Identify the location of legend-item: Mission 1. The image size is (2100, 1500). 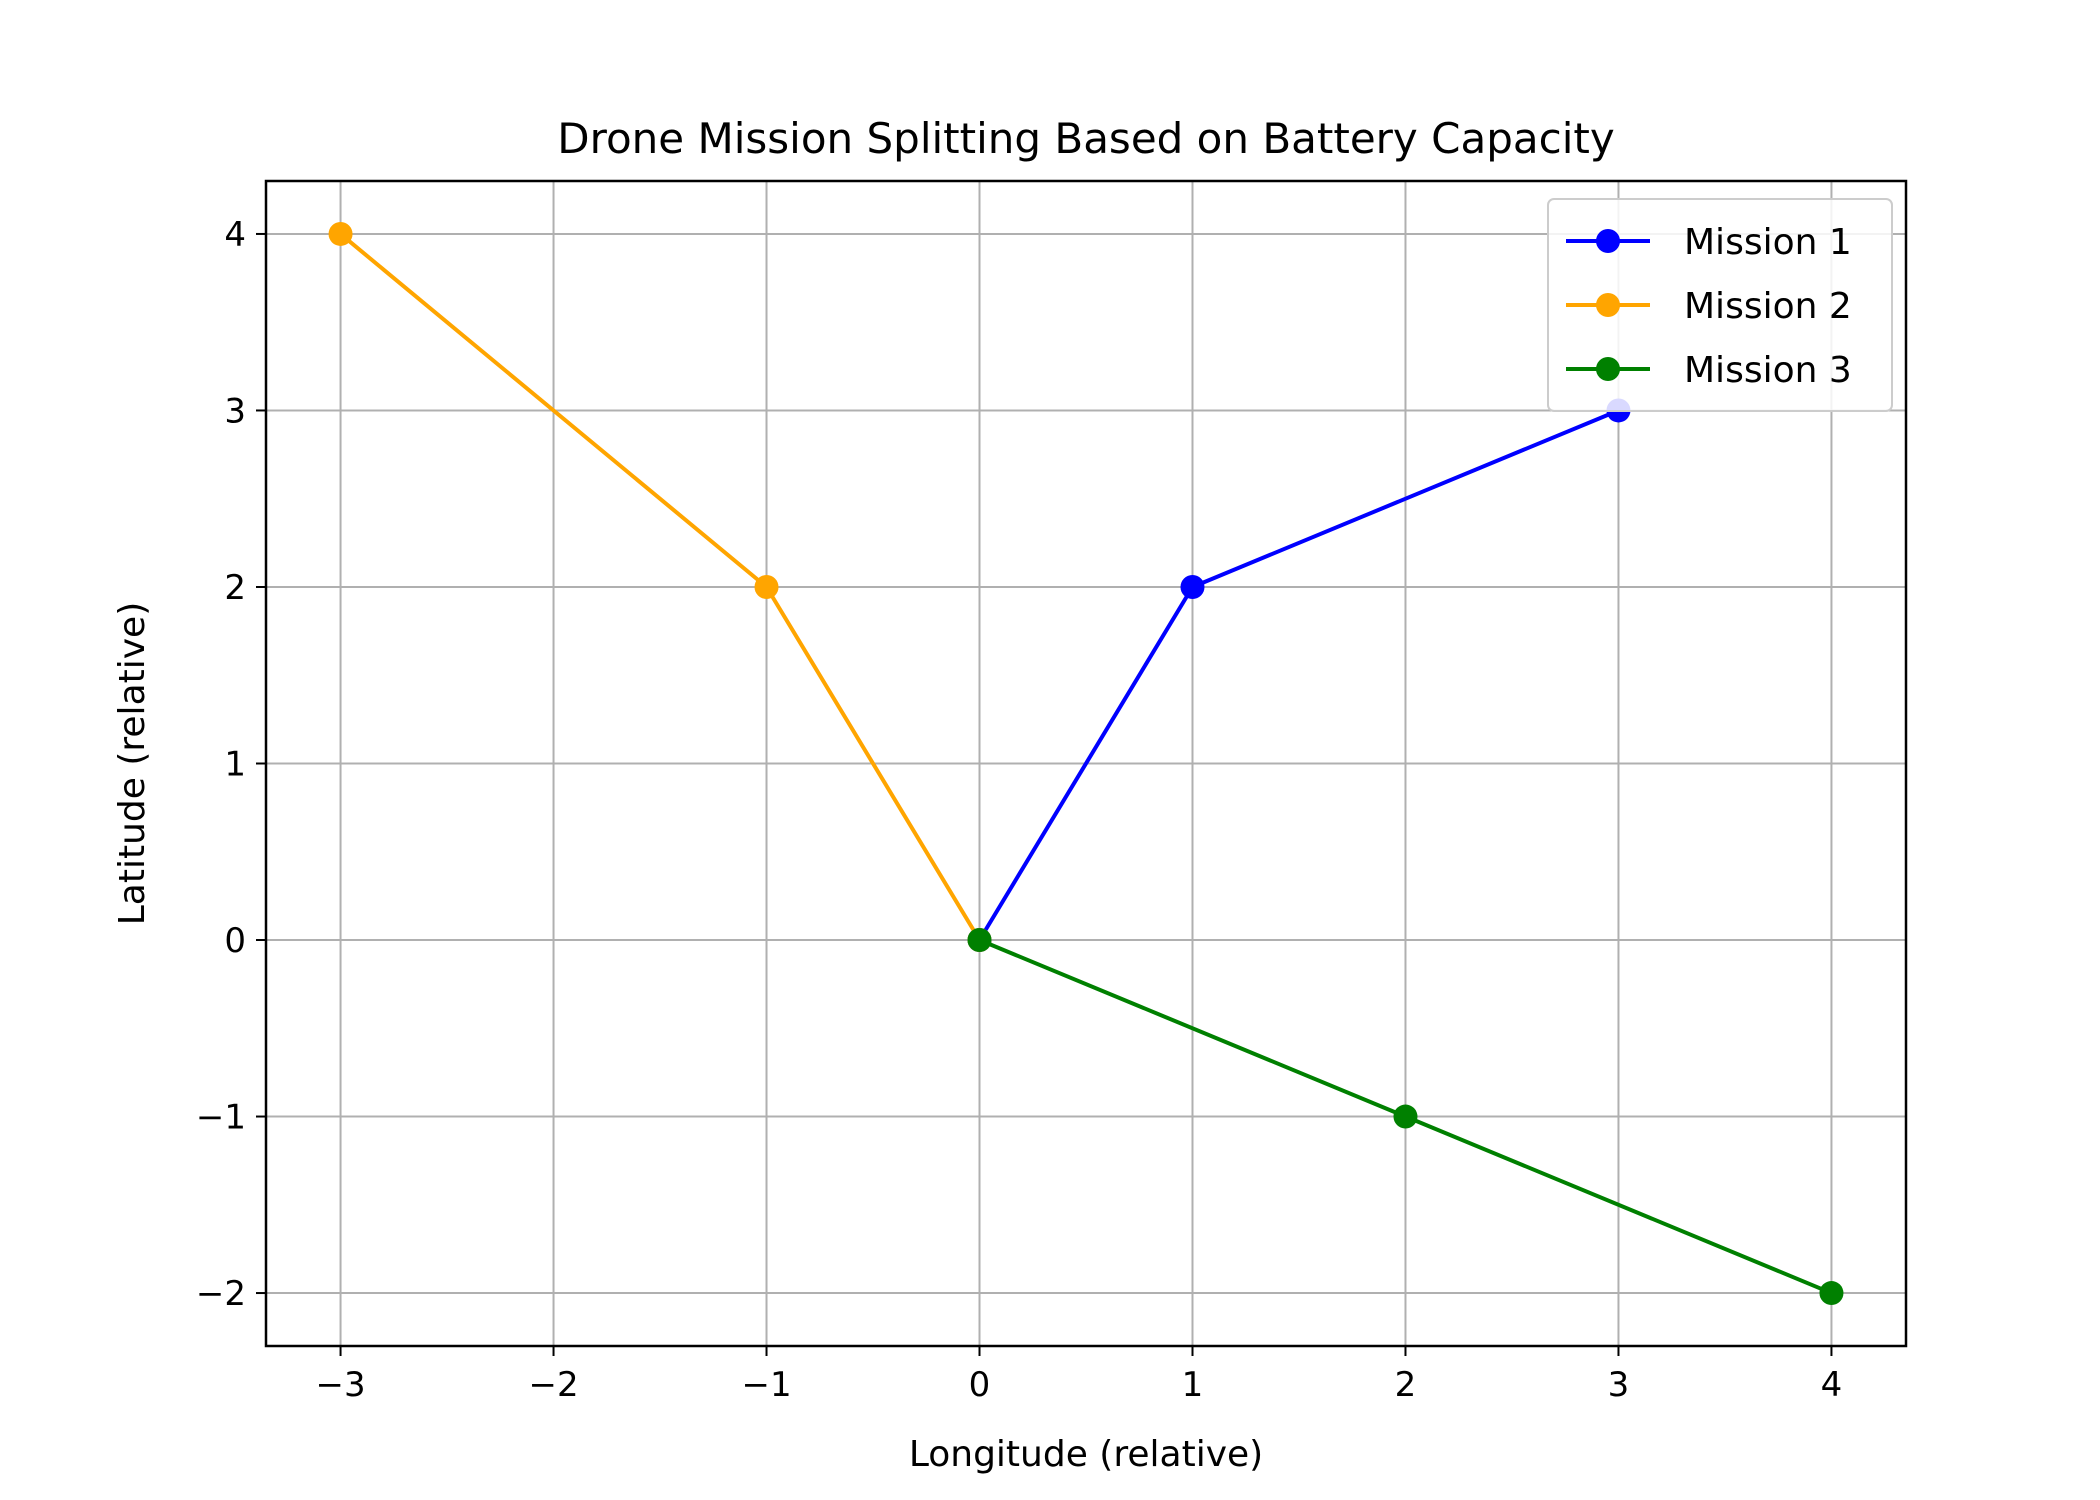
(1709, 242).